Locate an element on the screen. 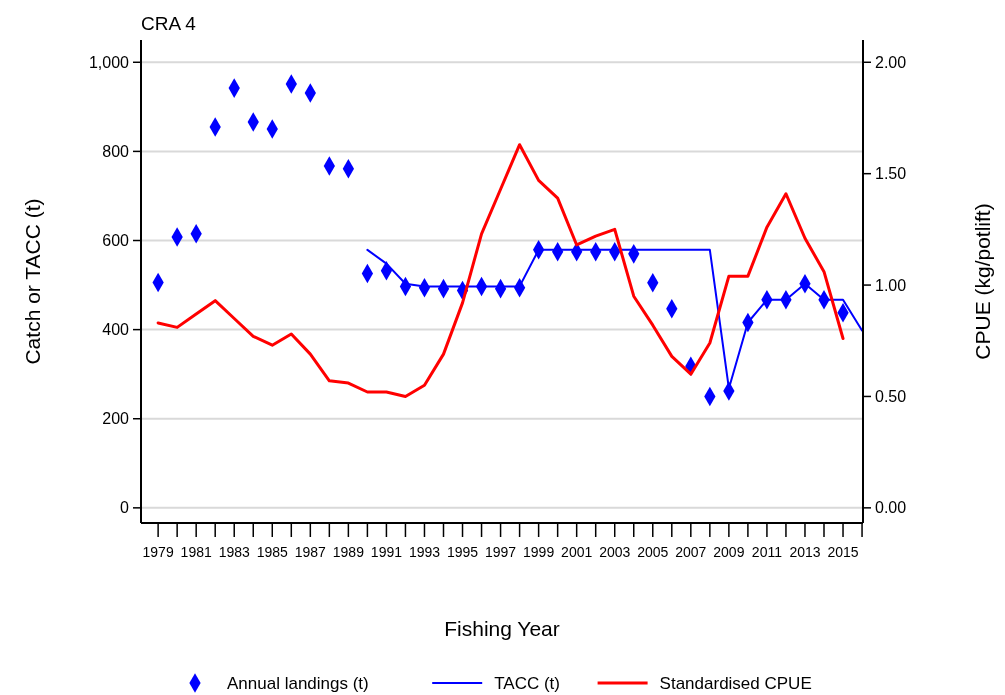 The image size is (1005, 695). y2-tick-label: 2.00 is located at coordinates (891, 62).